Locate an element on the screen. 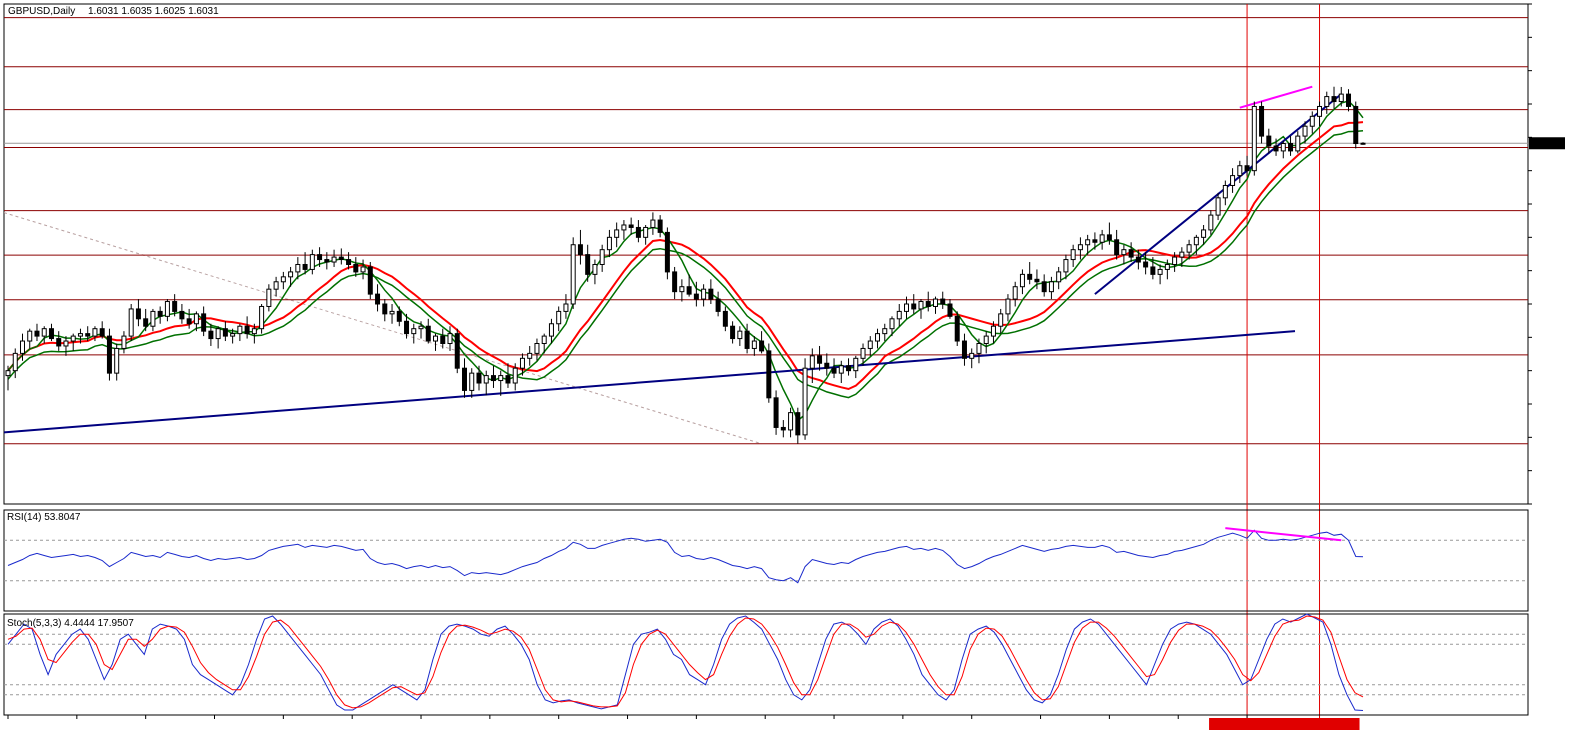  price-ohlc: 1.6031 1.6035 1.6025 1.6031 is located at coordinates (153, 11).